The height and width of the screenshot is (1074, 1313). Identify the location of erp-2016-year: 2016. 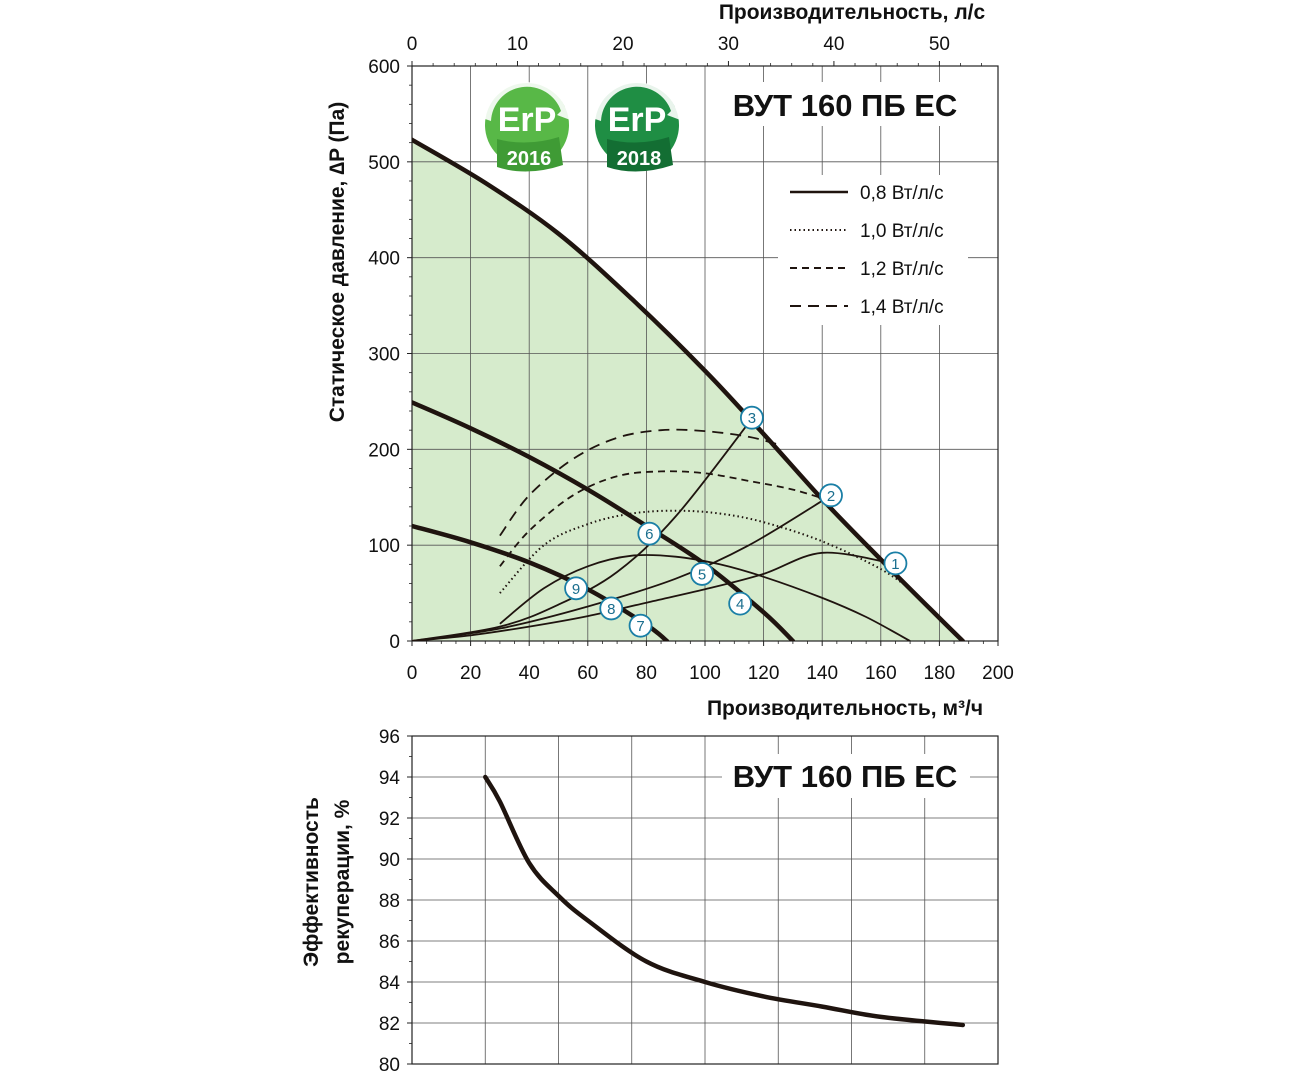
(529, 159).